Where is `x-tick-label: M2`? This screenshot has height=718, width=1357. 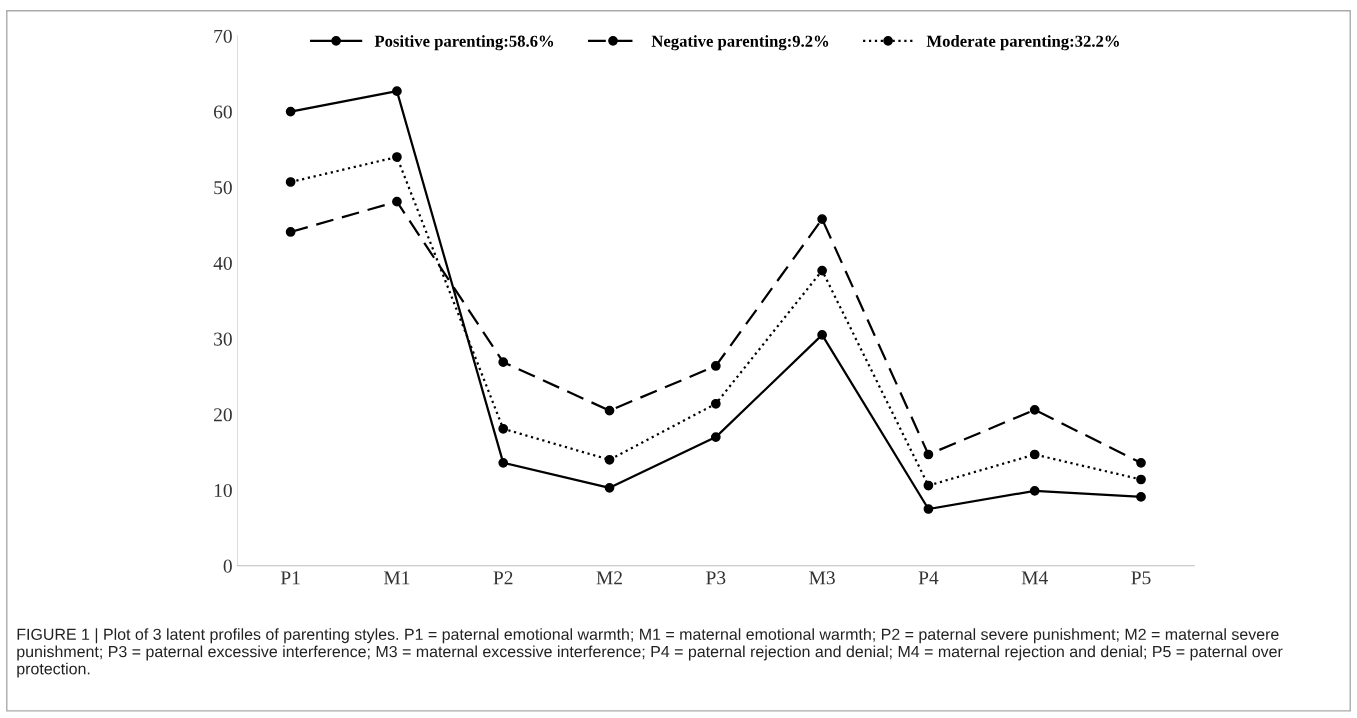 x-tick-label: M2 is located at coordinates (609, 578).